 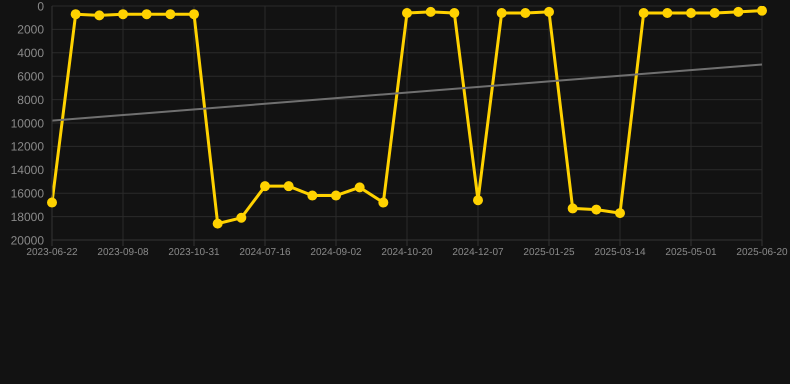 I want to click on y-tick-label: 6000, so click(x=30, y=76).